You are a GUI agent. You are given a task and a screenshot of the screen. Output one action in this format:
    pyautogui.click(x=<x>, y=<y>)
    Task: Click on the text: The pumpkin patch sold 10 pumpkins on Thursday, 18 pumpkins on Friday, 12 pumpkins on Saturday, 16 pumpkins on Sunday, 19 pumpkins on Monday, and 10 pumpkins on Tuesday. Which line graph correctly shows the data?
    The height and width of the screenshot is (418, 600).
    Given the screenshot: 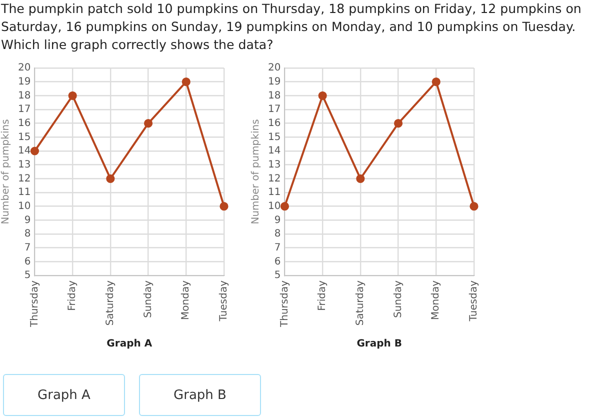 What is the action you would take?
    pyautogui.click(x=291, y=27)
    